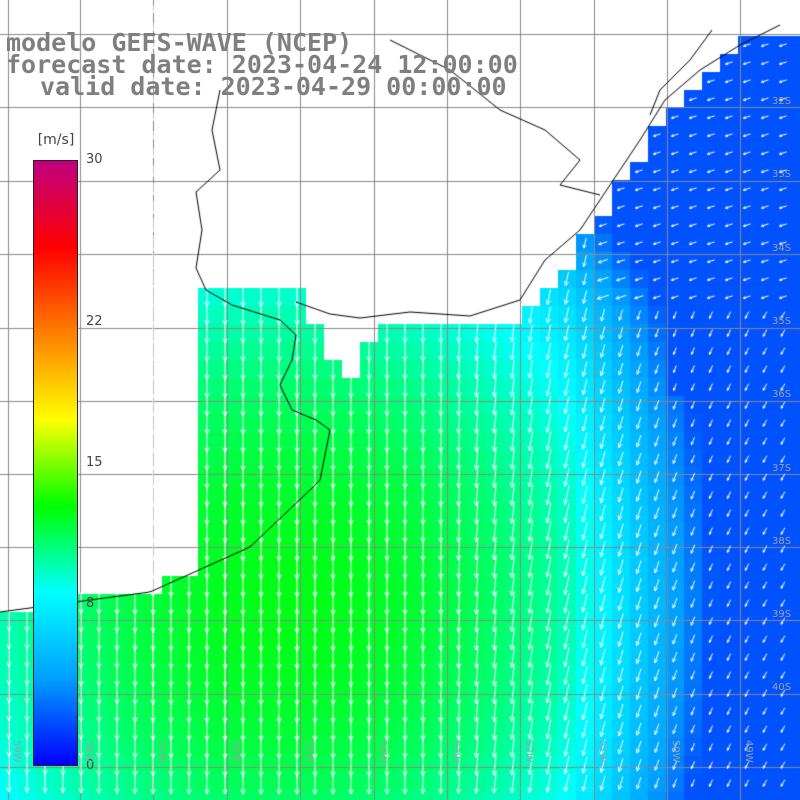 This screenshot has width=800, height=800. I want to click on longitude-label: 50W, so click(675, 751).